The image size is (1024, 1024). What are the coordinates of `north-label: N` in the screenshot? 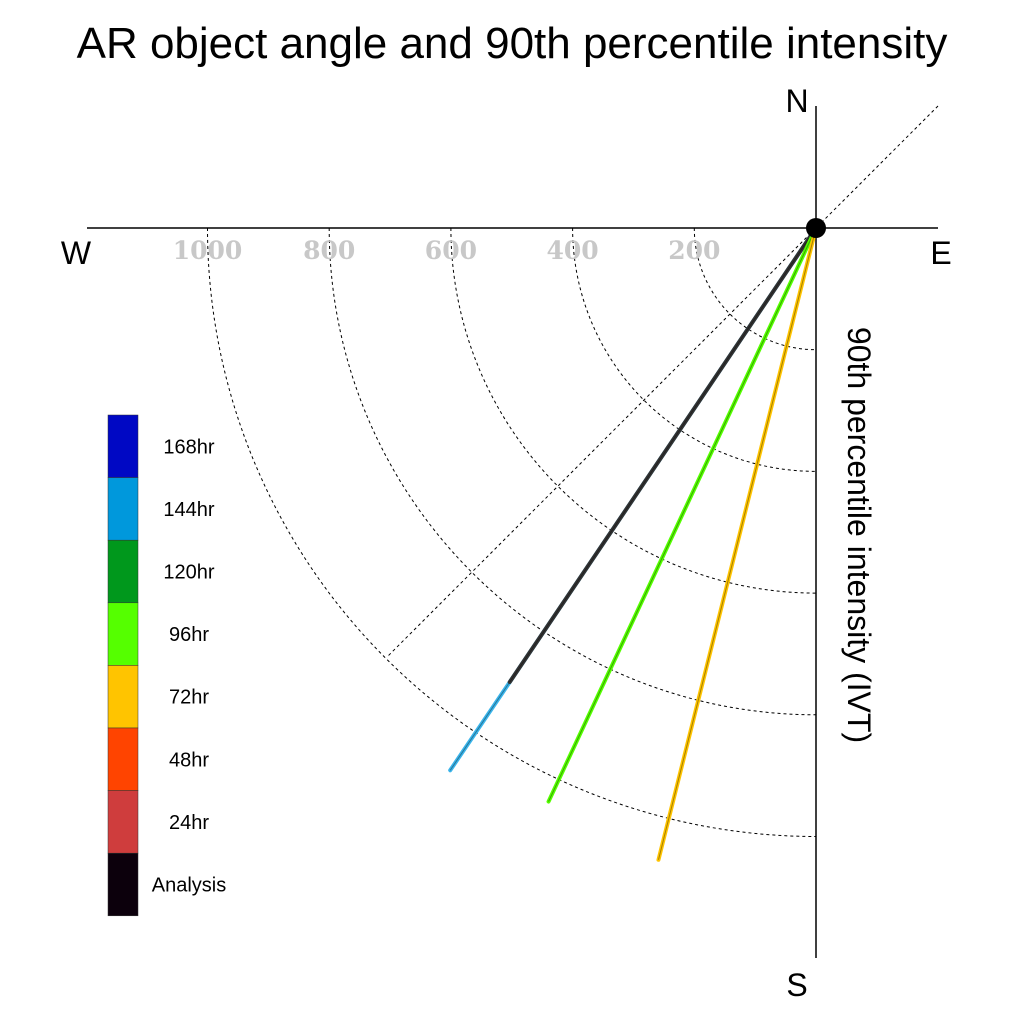 It's located at (796, 101).